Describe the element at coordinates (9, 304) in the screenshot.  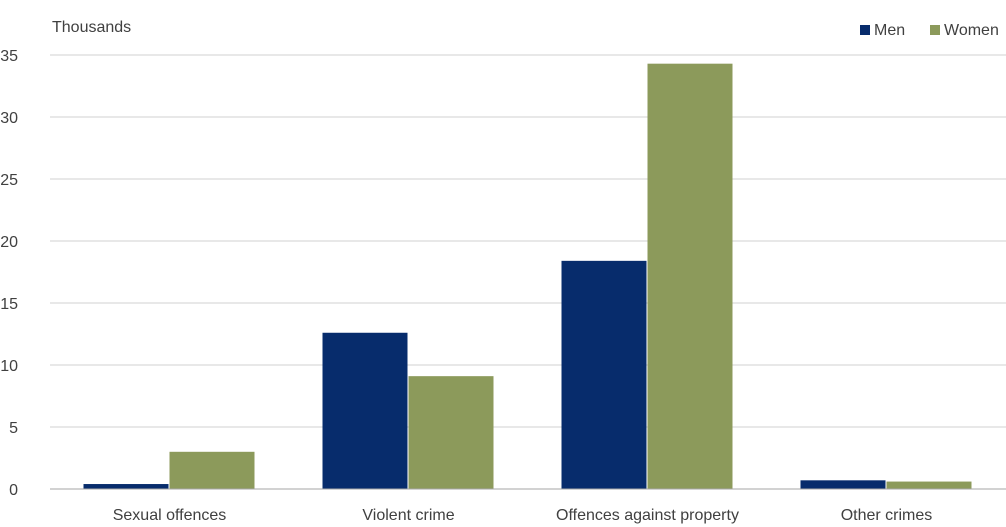
I see `y-tick-label: 15` at that location.